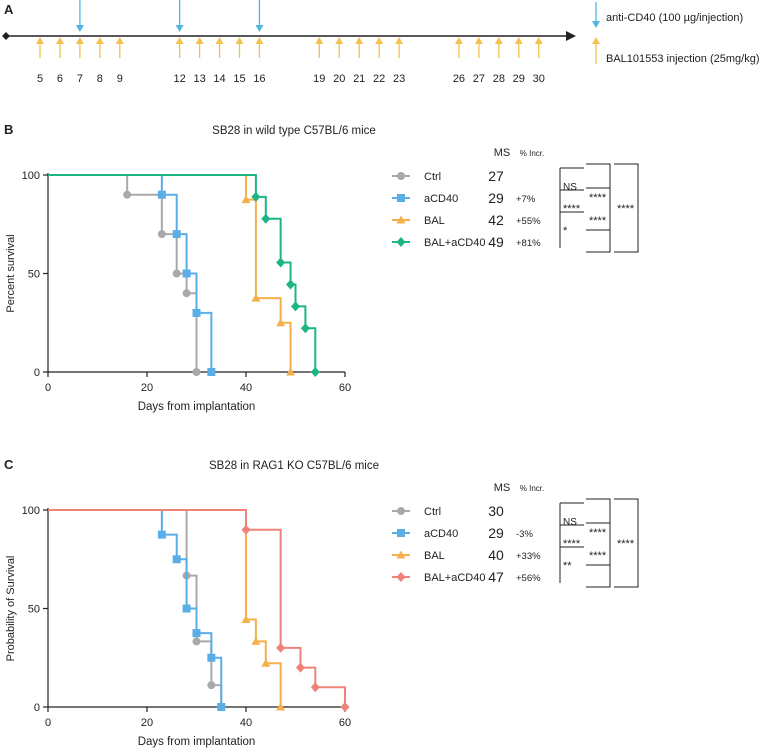 The image size is (760, 755). Describe the element at coordinates (9, 9) in the screenshot. I see `panel-a-label: A` at that location.